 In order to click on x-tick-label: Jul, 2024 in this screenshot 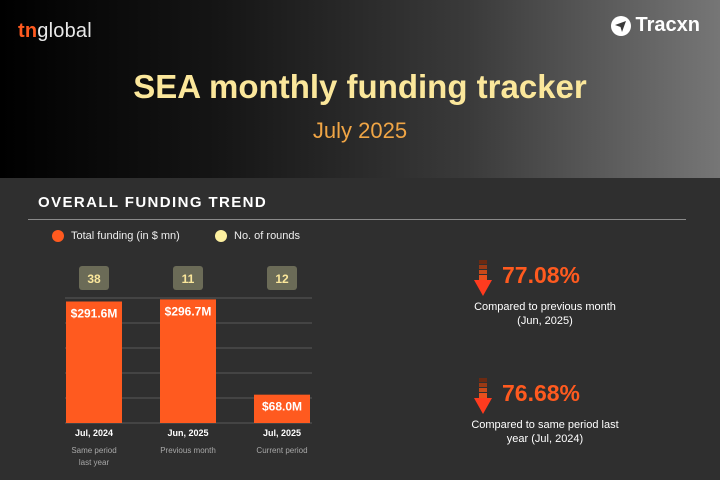, I will do `click(94, 433)`.